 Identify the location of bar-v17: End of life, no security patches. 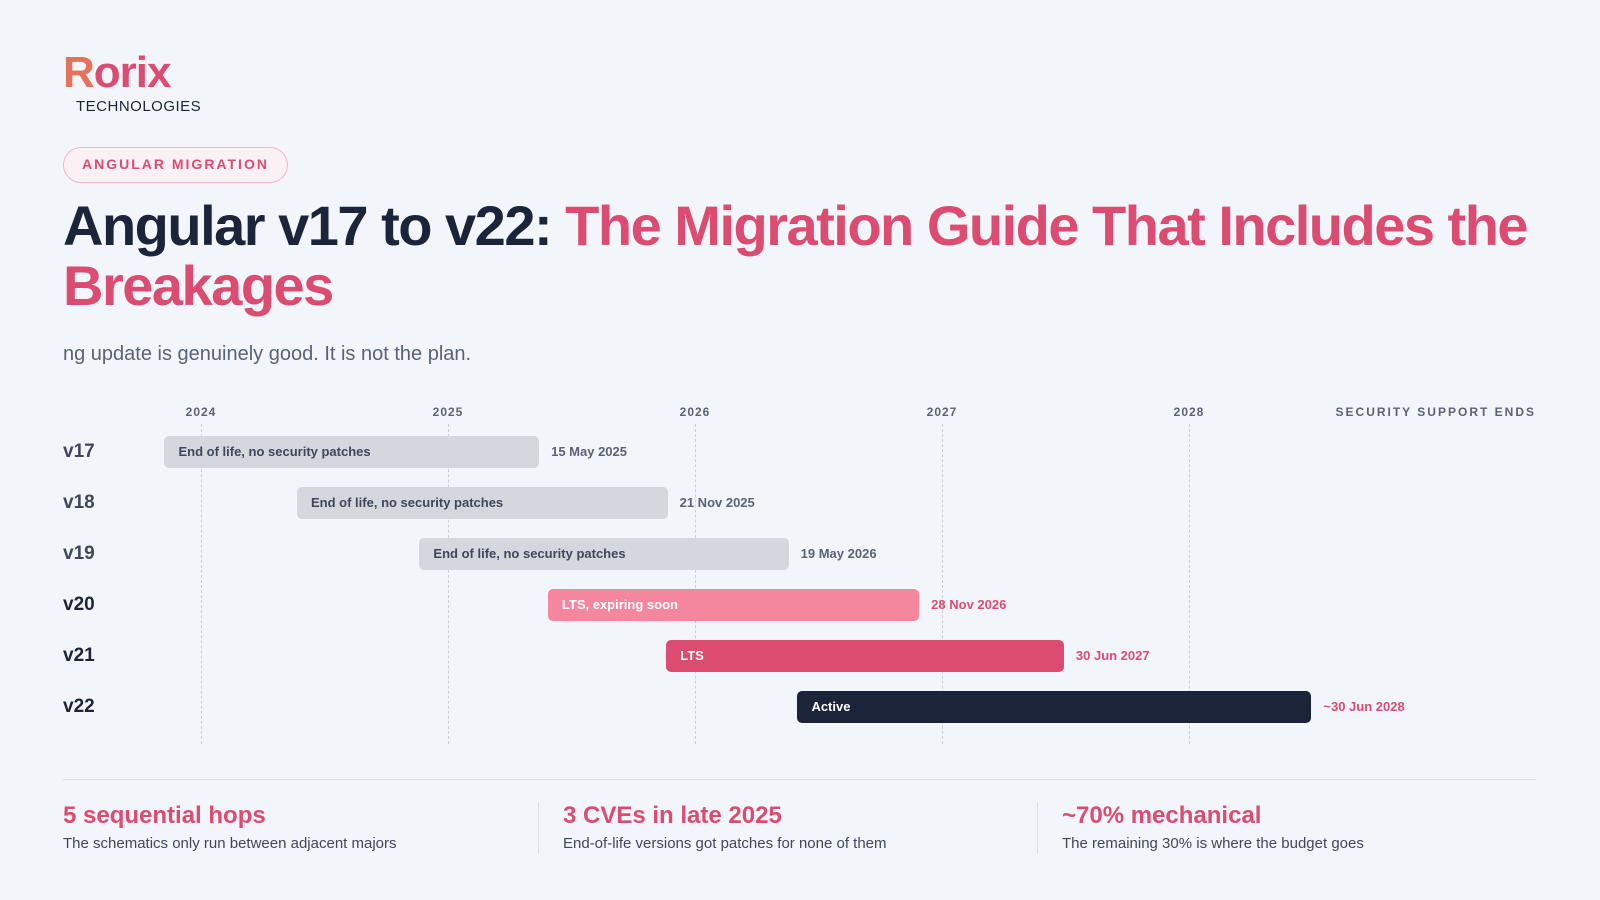
(352, 452).